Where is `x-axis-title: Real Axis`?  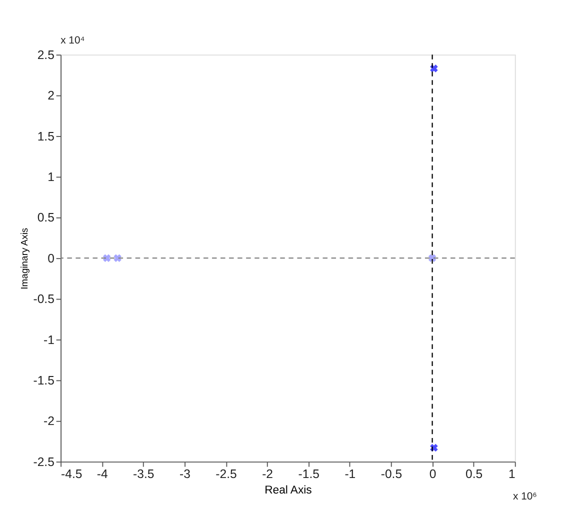
x-axis-title: Real Axis is located at coordinates (288, 490).